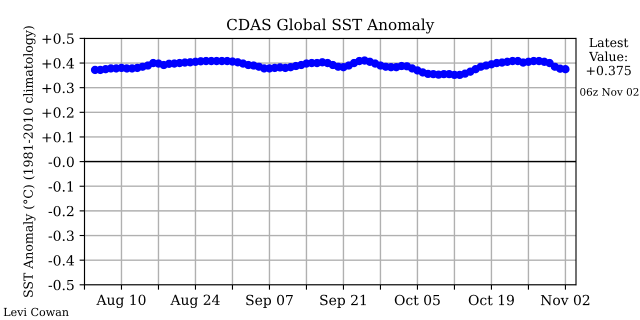 The width and height of the screenshot is (640, 320). What do you see at coordinates (609, 92) in the screenshot?
I see `text: 06z Nov 02` at bounding box center [609, 92].